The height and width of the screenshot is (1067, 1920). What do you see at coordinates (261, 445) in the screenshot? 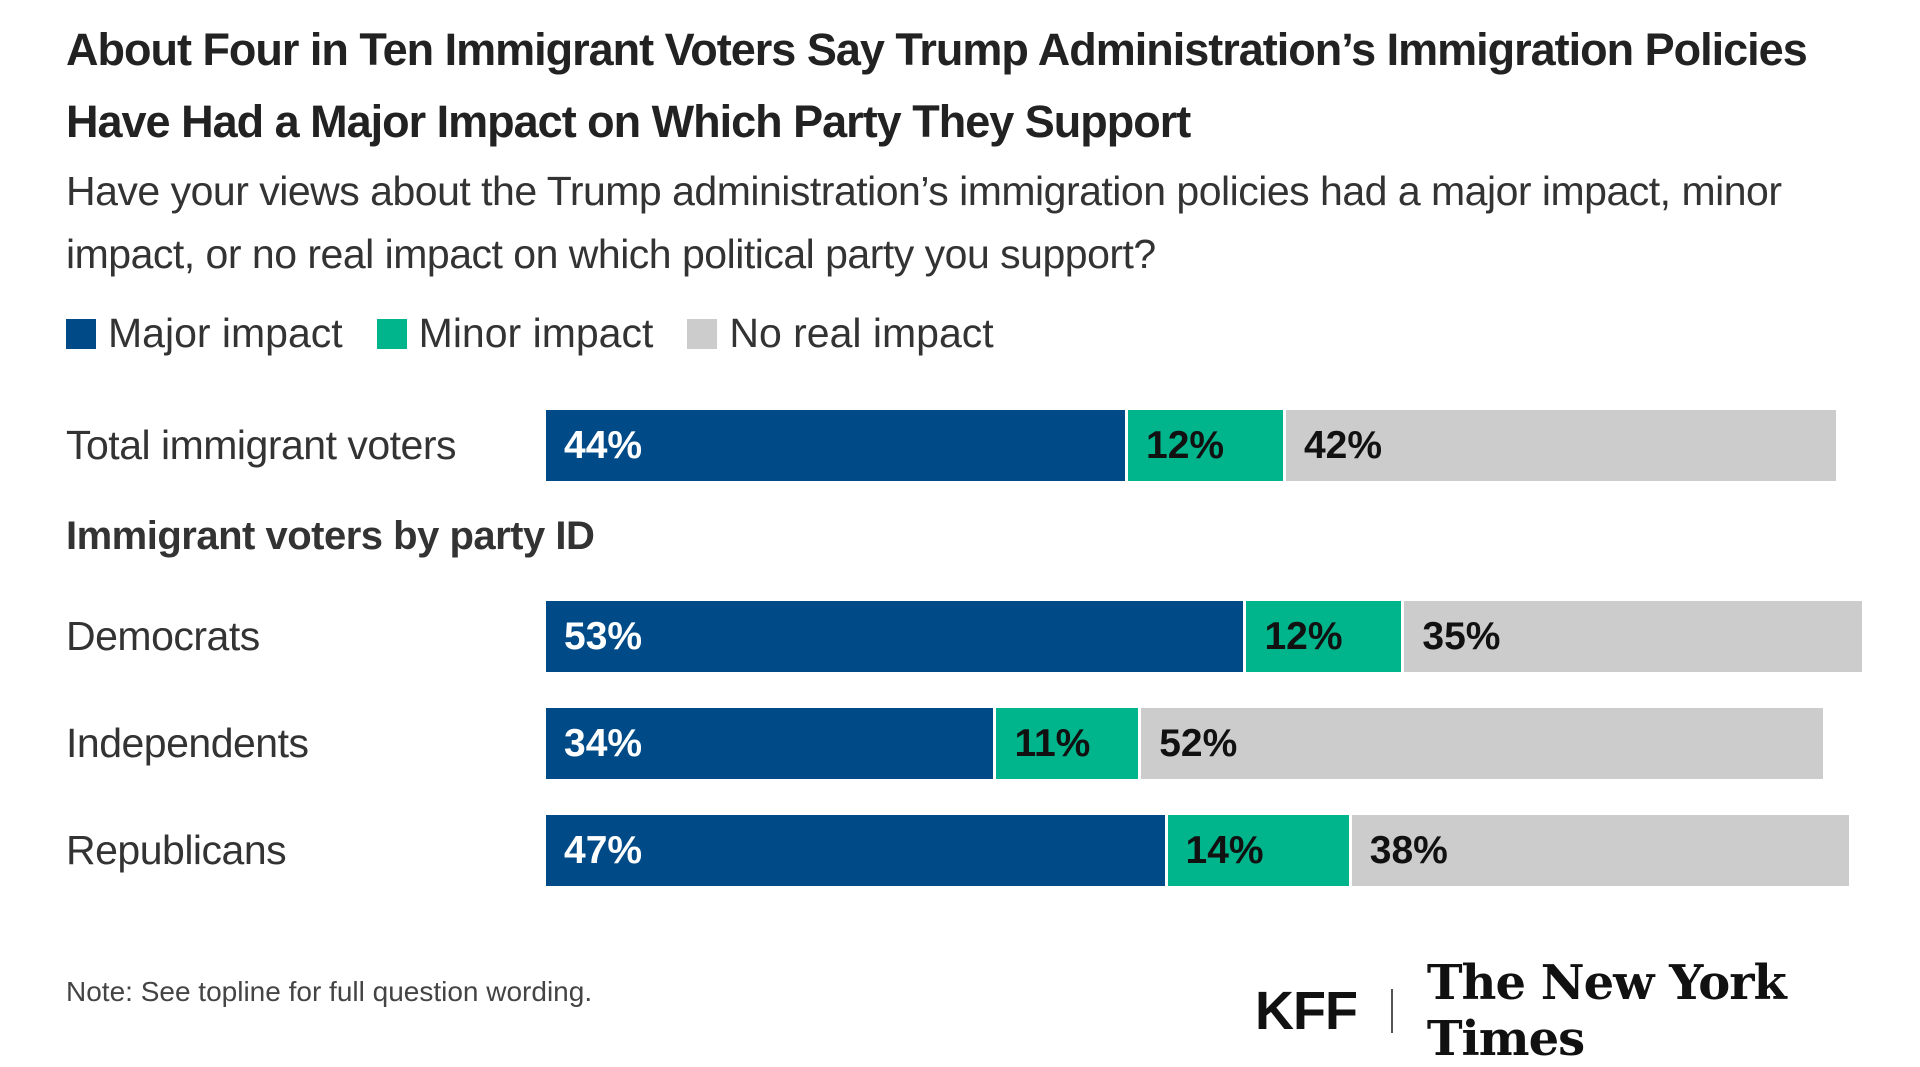
I see `row-label: Total immigrant voters` at bounding box center [261, 445].